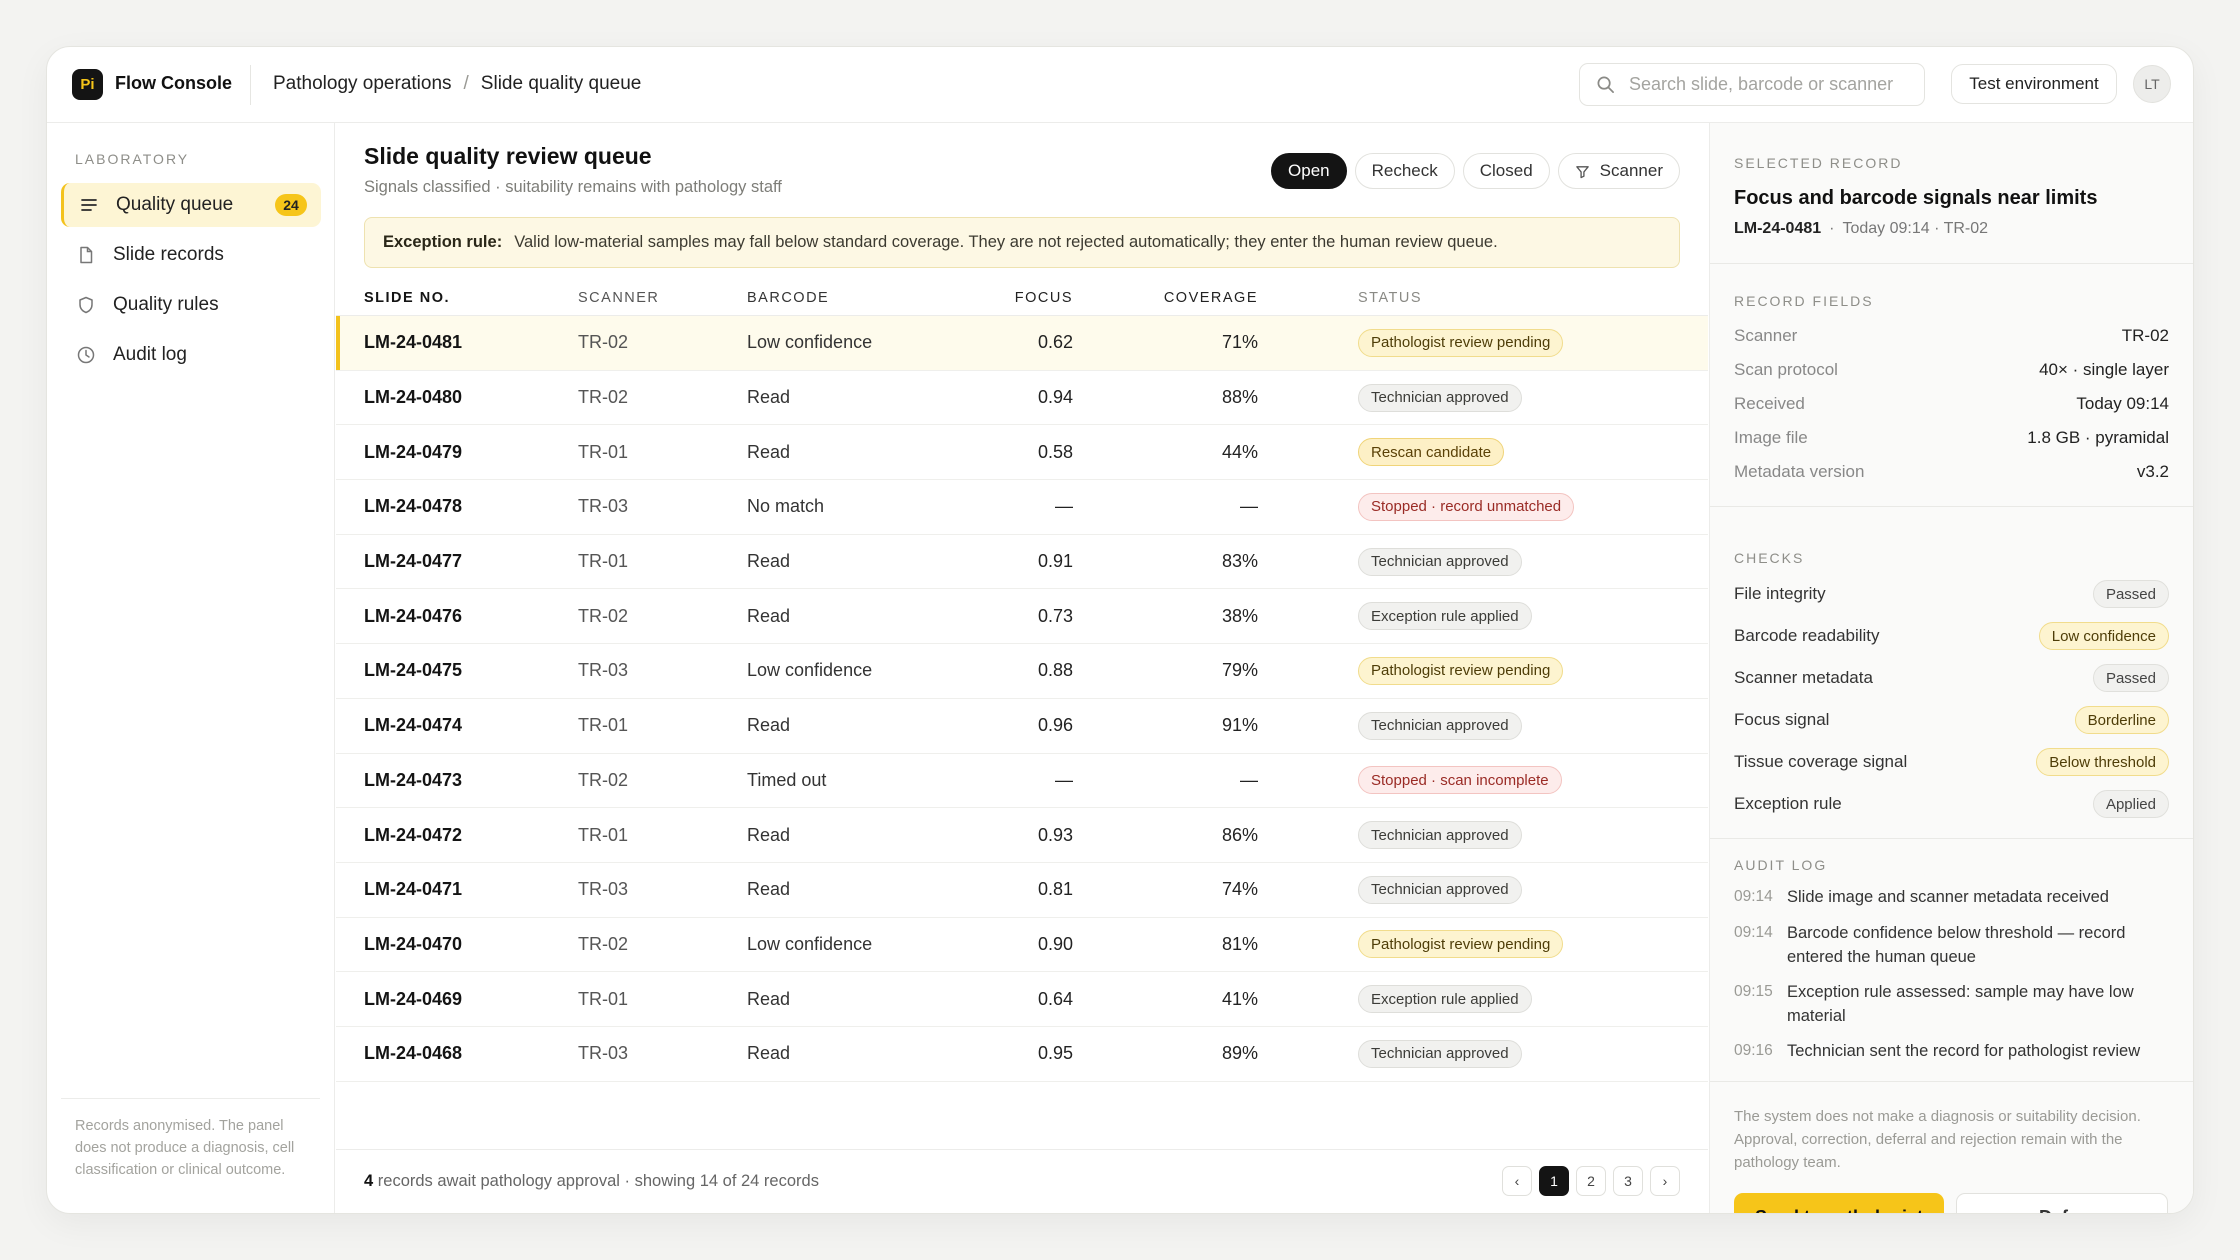 This screenshot has height=1260, width=2240. I want to click on filter-scanner-label: Scanner, so click(1631, 170).